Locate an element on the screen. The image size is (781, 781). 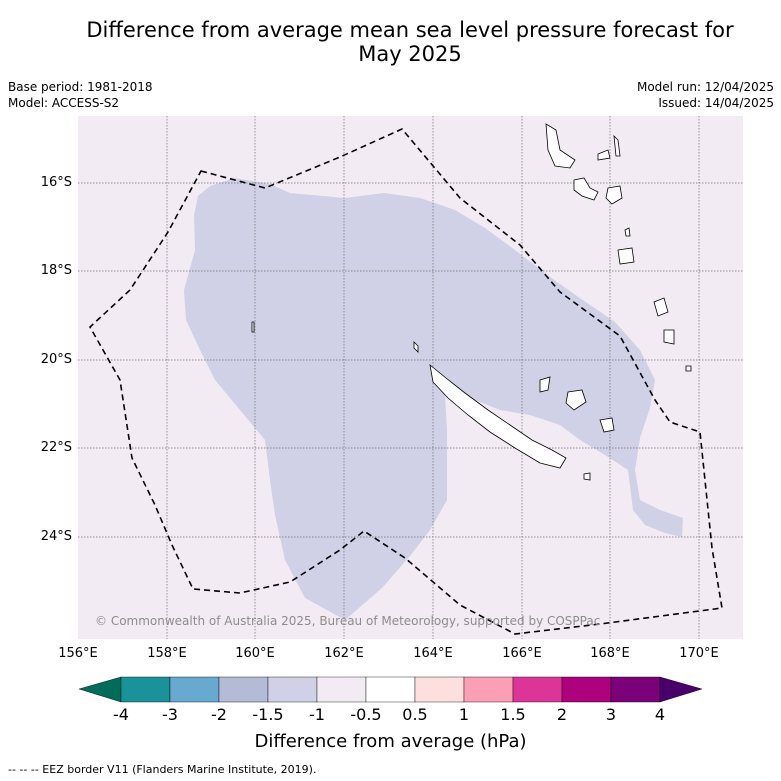
isle-of-pines is located at coordinates (587, 476).